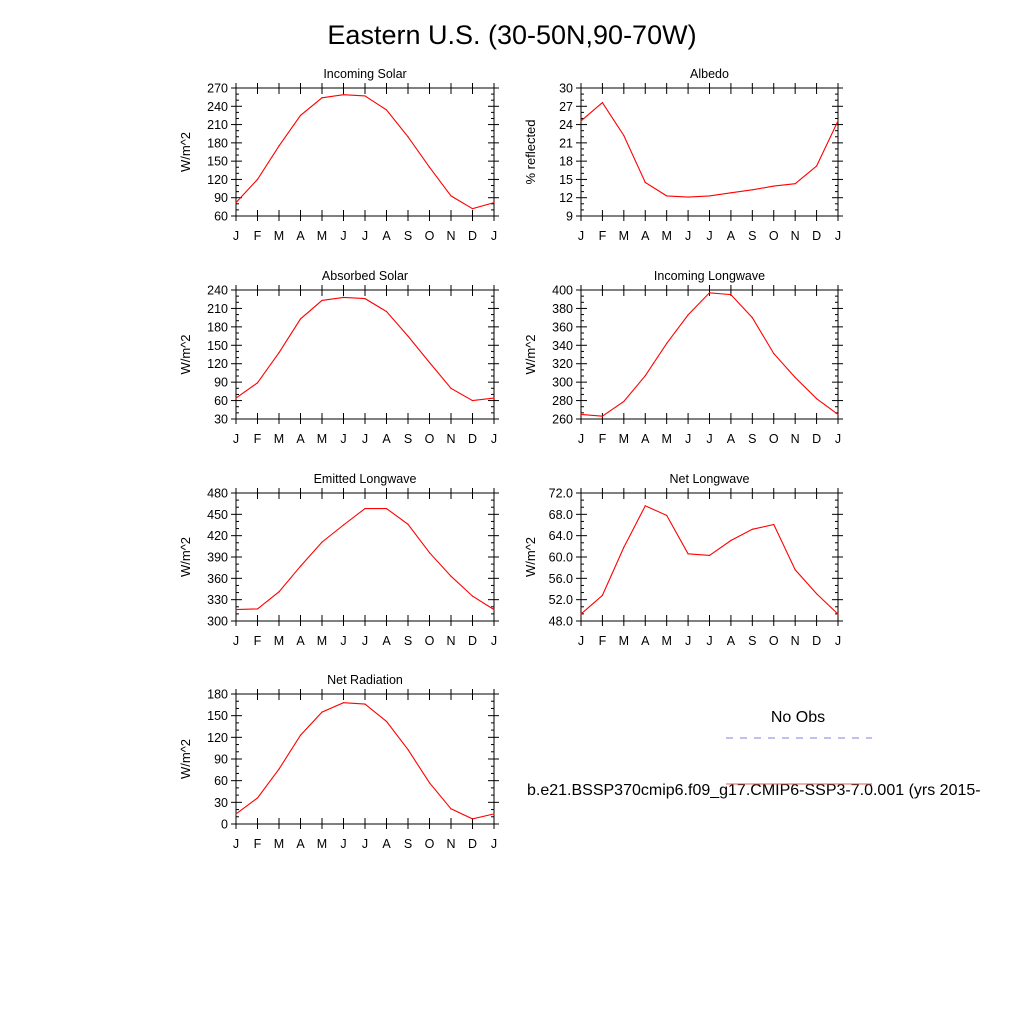 The width and height of the screenshot is (1024, 1024). I want to click on y-tick-label: 150, so click(217, 162).